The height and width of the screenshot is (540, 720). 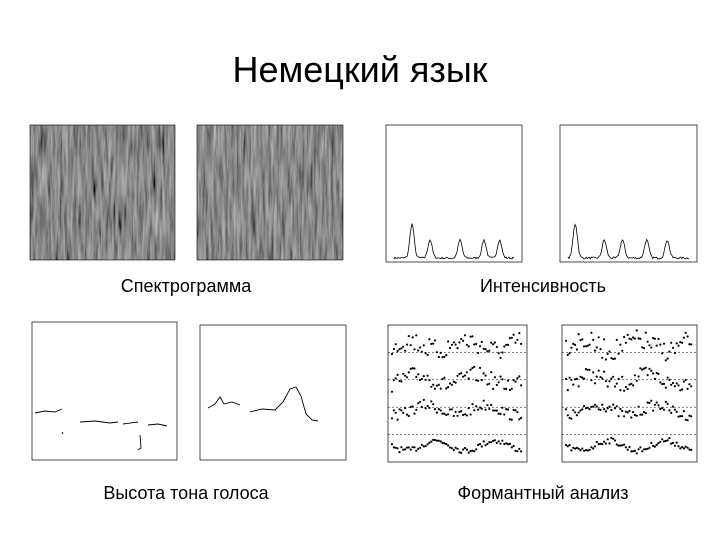 What do you see at coordinates (454, 193) in the screenshot?
I see `plot-frame` at bounding box center [454, 193].